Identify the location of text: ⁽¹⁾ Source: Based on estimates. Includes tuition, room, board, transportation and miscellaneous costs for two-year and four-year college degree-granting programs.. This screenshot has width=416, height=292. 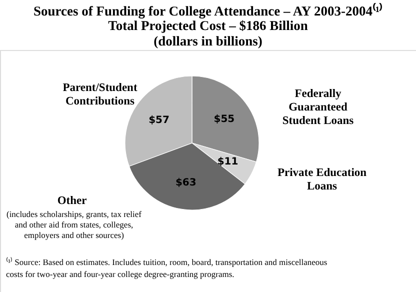
(167, 268).